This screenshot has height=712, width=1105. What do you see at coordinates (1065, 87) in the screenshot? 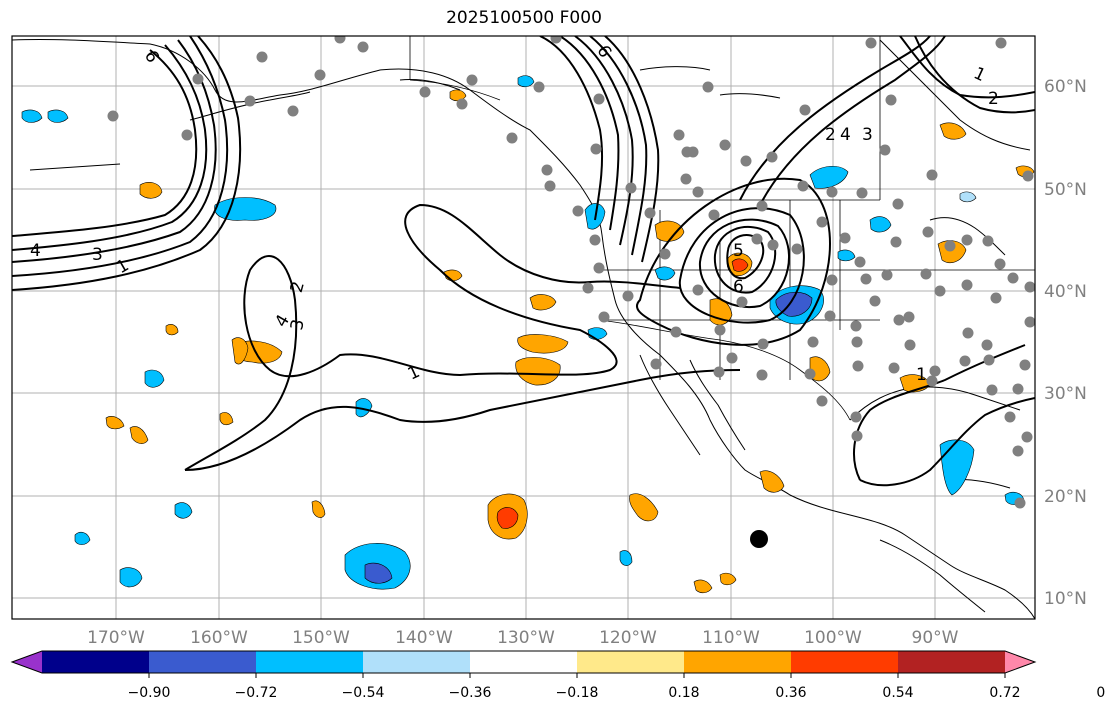
I see `lat-label-60n: 60°N` at bounding box center [1065, 87].